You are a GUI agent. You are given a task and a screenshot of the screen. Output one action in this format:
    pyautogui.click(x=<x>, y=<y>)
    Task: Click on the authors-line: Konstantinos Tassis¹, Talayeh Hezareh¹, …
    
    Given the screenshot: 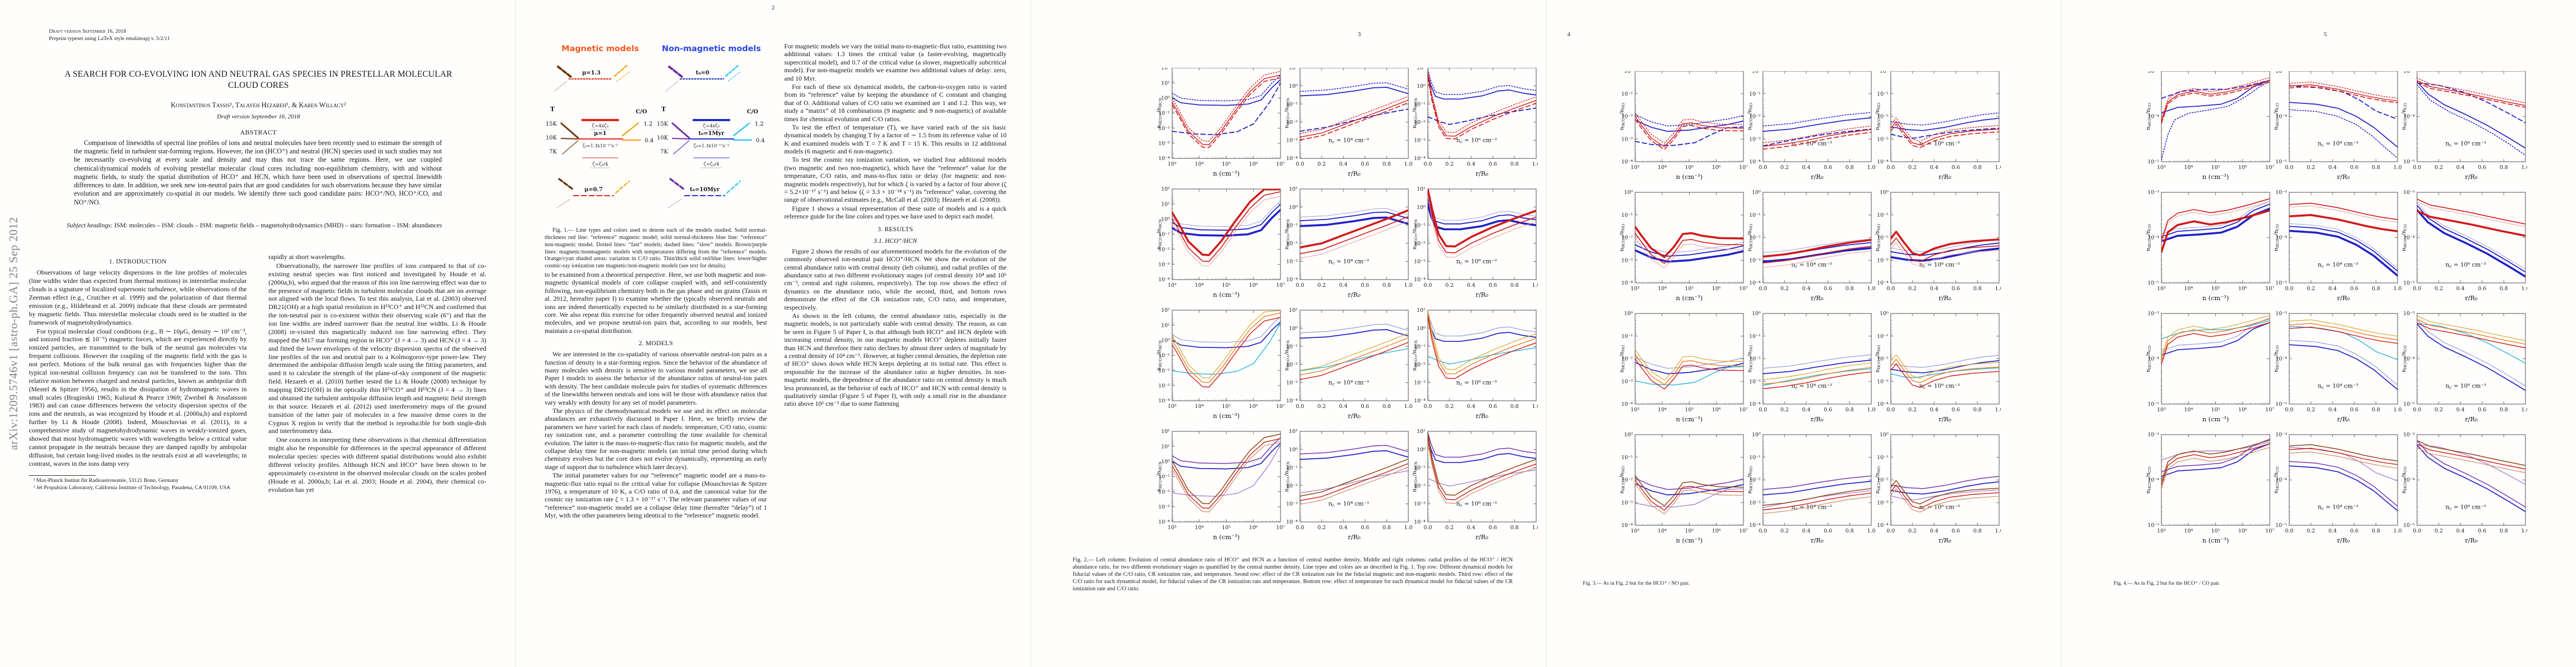 What is the action you would take?
    pyautogui.click(x=258, y=105)
    